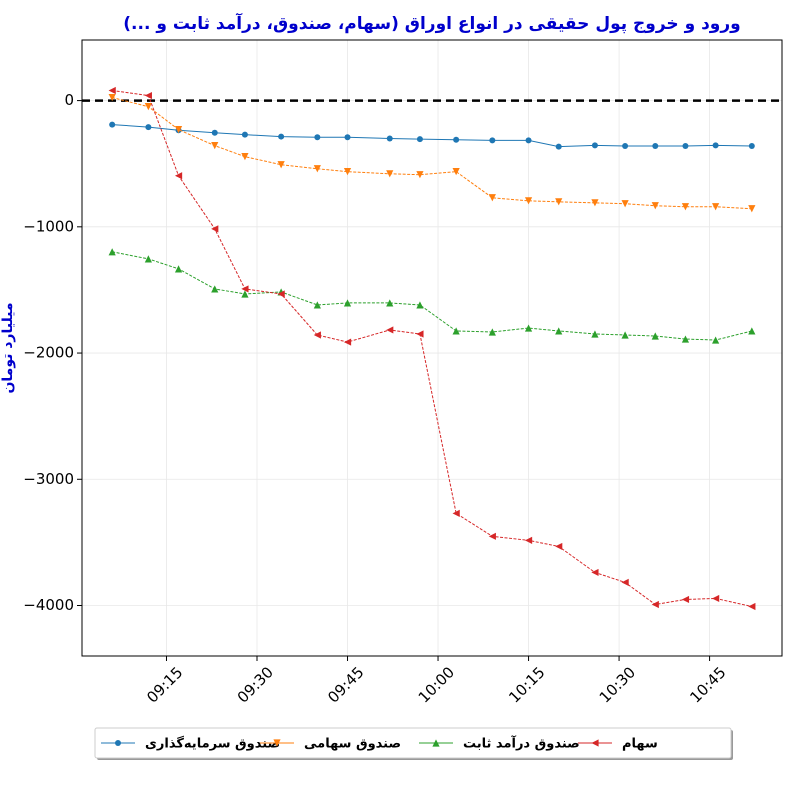 This screenshot has width=800, height=804. What do you see at coordinates (48, 353) in the screenshot?
I see `y-tick-label: −2000` at bounding box center [48, 353].